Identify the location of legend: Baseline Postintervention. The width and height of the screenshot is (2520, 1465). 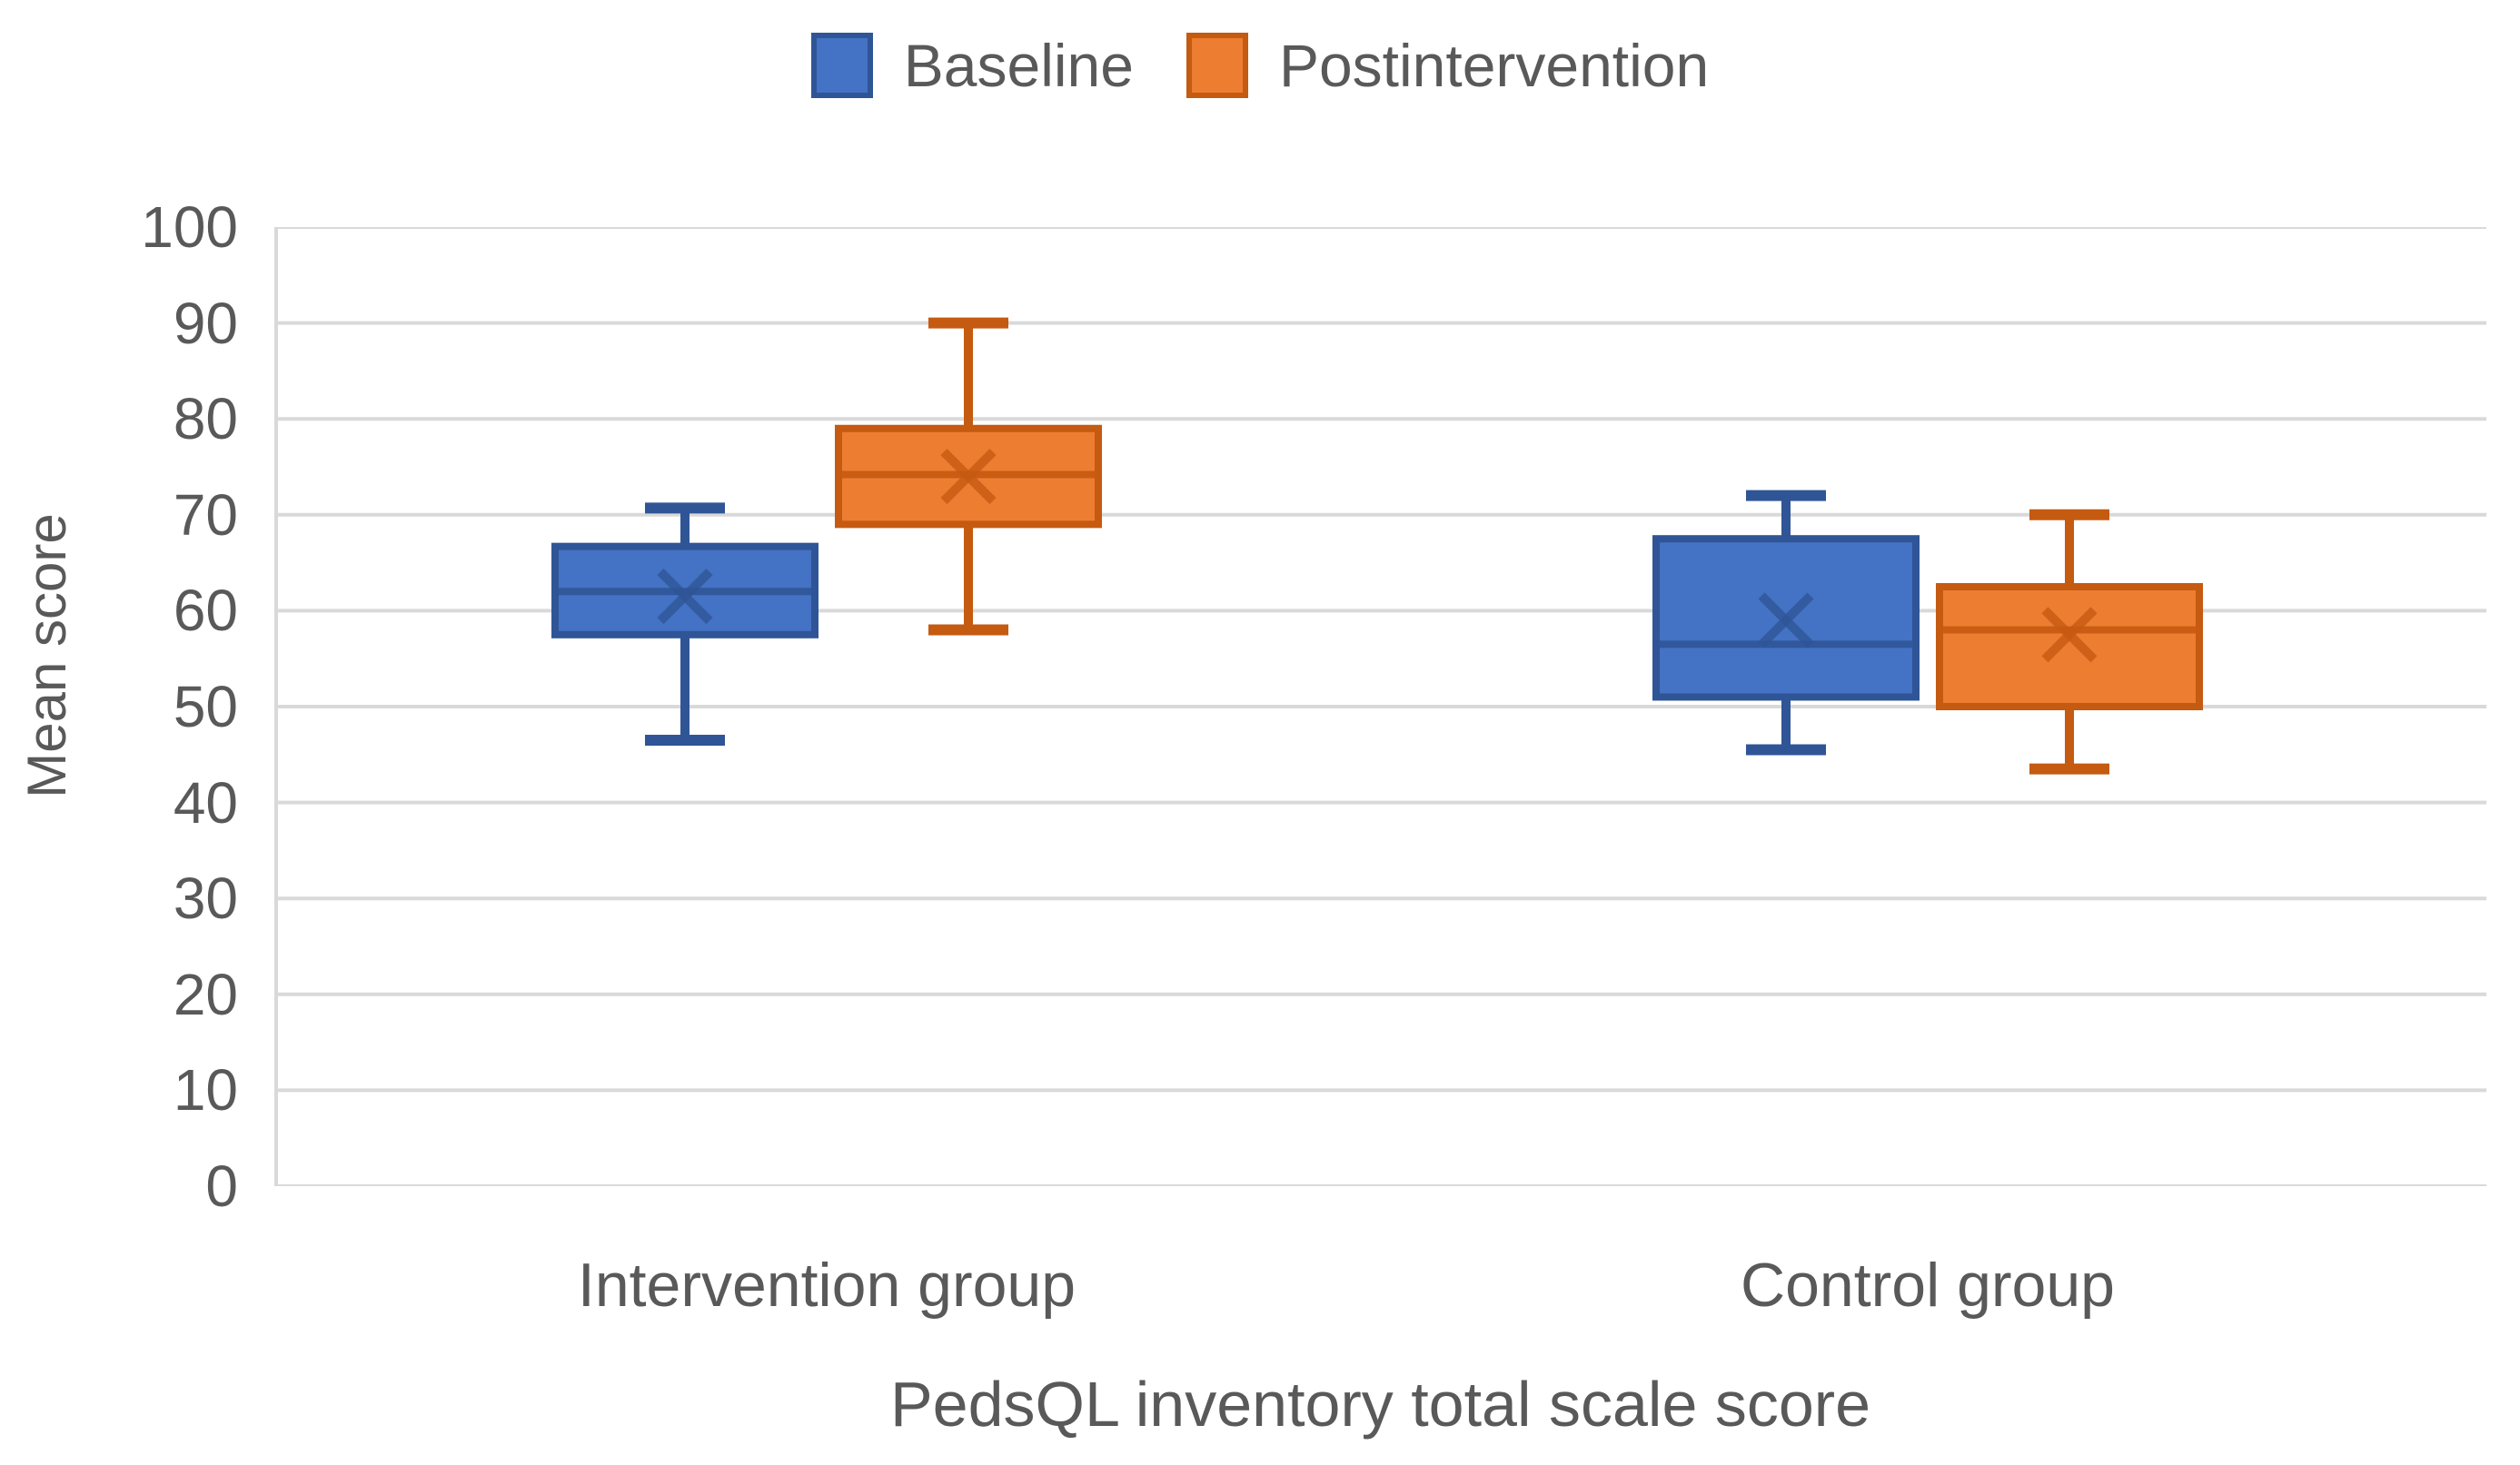
(1260, 65).